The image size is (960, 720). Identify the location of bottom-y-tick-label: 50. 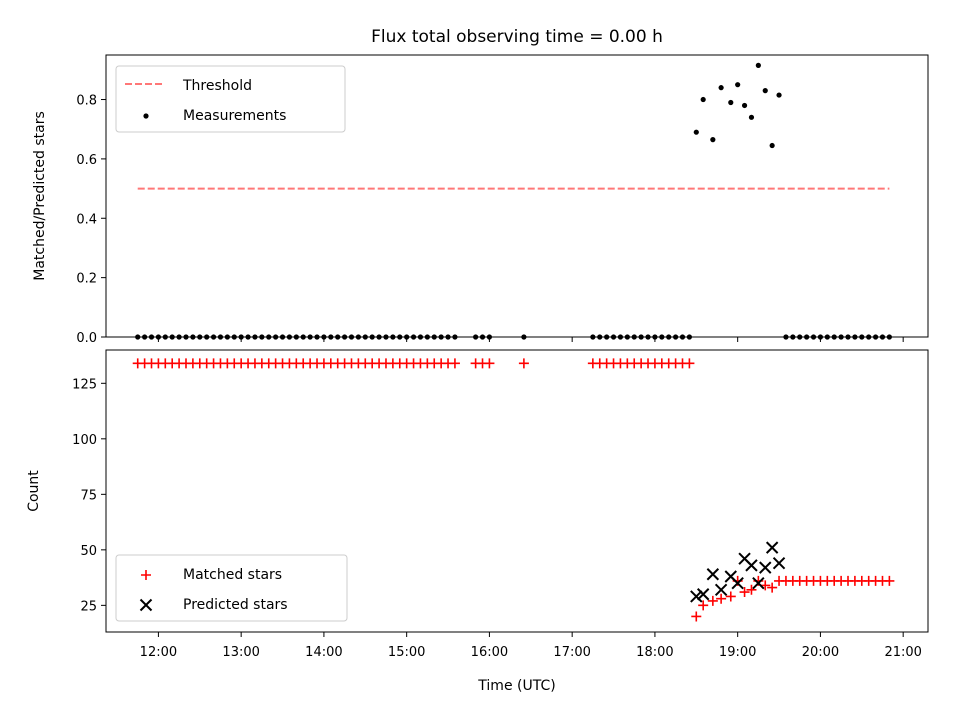
(88, 551).